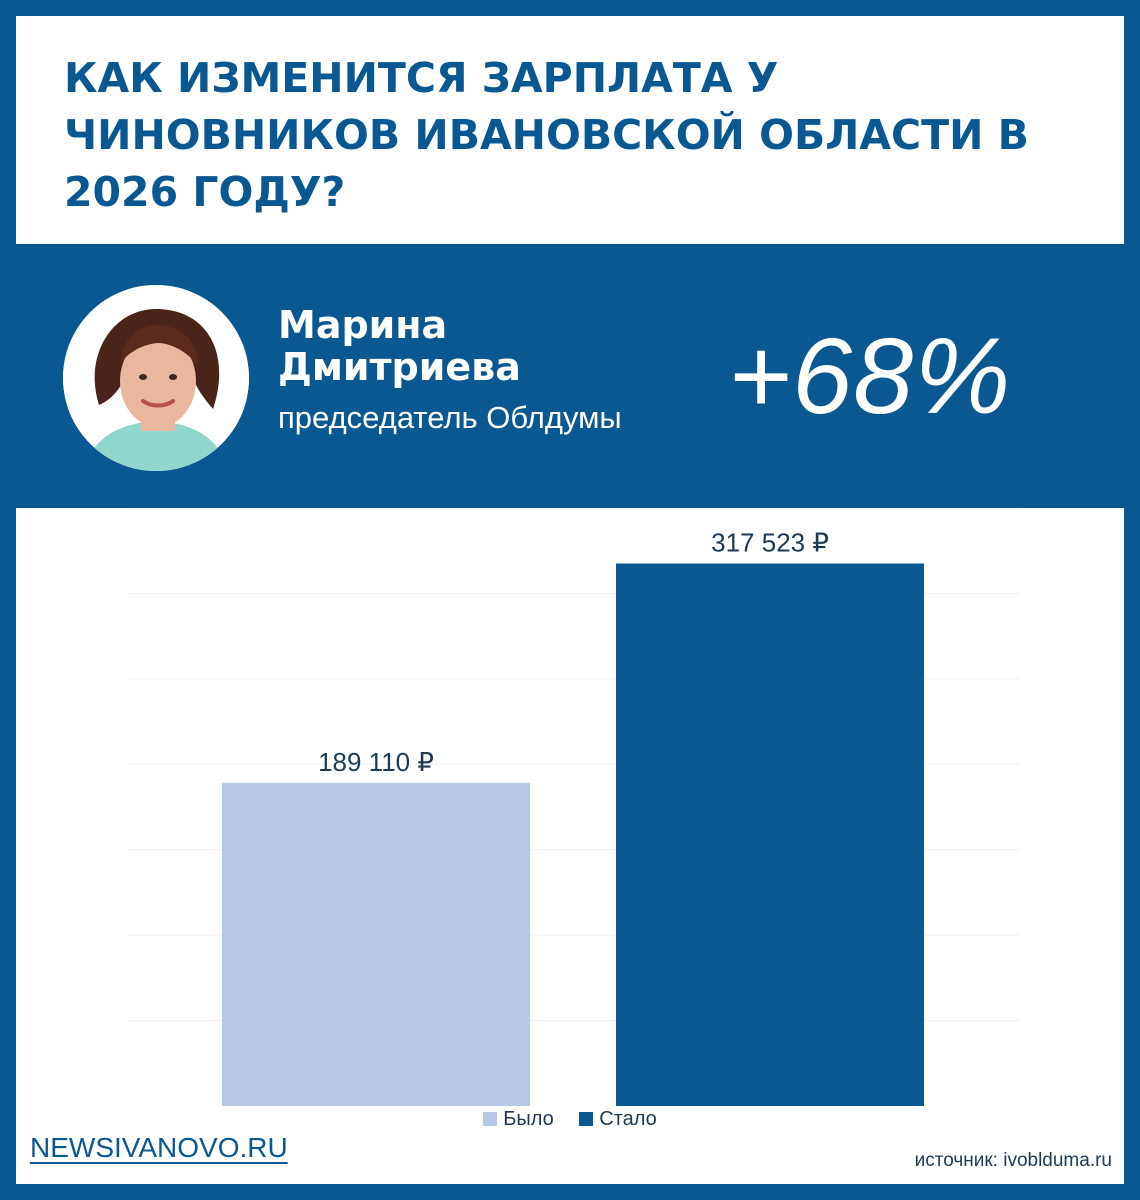  Describe the element at coordinates (450, 417) in the screenshot. I see `person-role: председатель Облдумы` at that location.